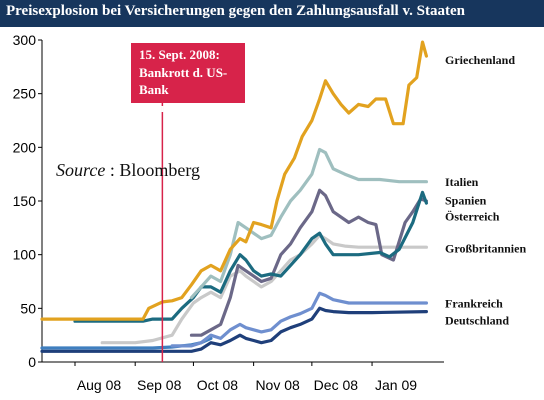 The image size is (544, 400). Describe the element at coordinates (183, 81) in the screenshot. I see `annotation-line-2: Bankrott d. US-Bank` at that location.